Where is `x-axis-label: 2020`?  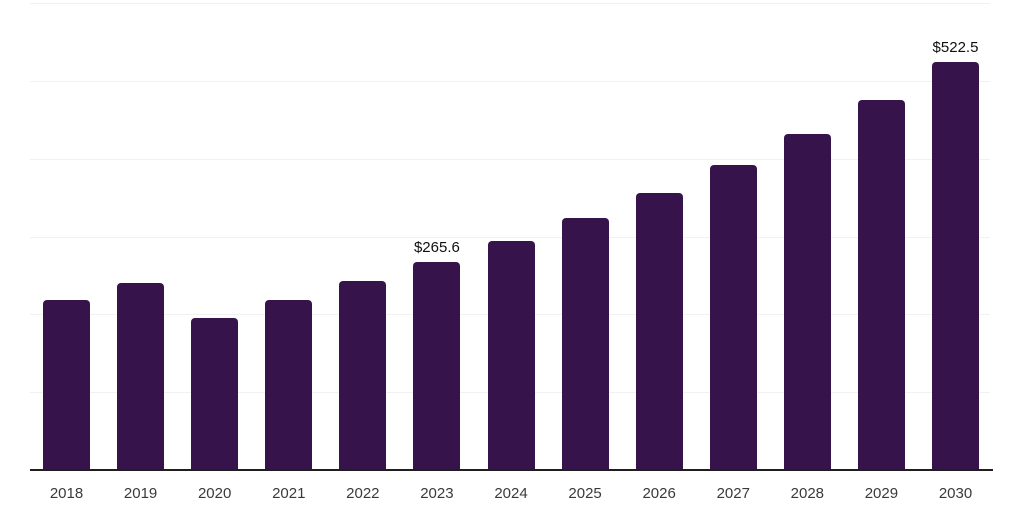 x-axis-label: 2020 is located at coordinates (214, 493).